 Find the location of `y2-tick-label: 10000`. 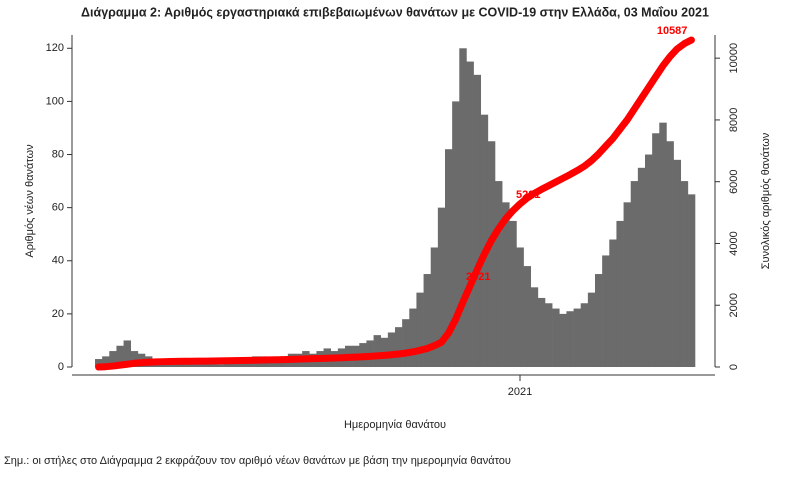

y2-tick-label: 10000 is located at coordinates (734, 58).